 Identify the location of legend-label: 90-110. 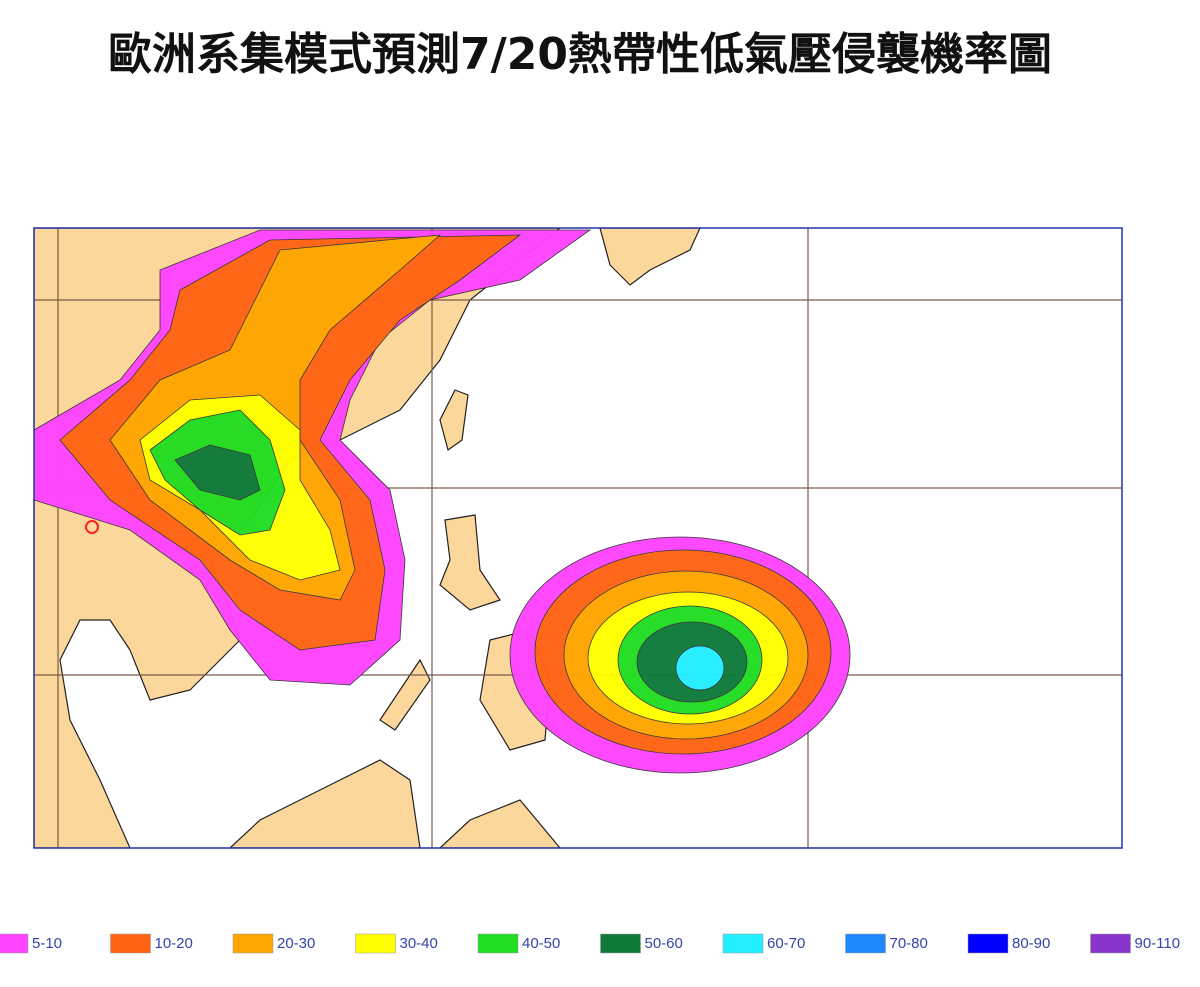
(1158, 943).